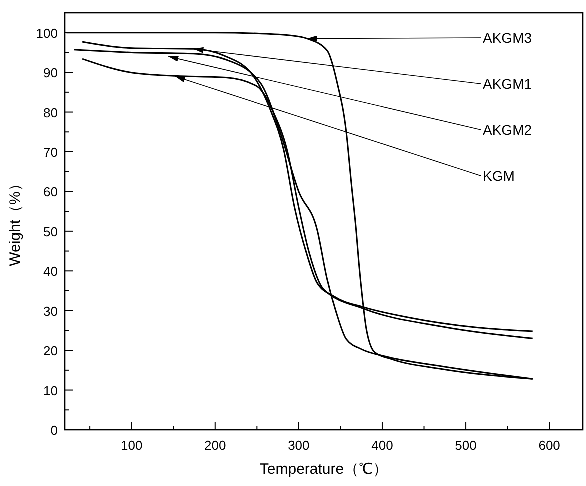  I want to click on y-tick-label: 10, so click(51, 390).